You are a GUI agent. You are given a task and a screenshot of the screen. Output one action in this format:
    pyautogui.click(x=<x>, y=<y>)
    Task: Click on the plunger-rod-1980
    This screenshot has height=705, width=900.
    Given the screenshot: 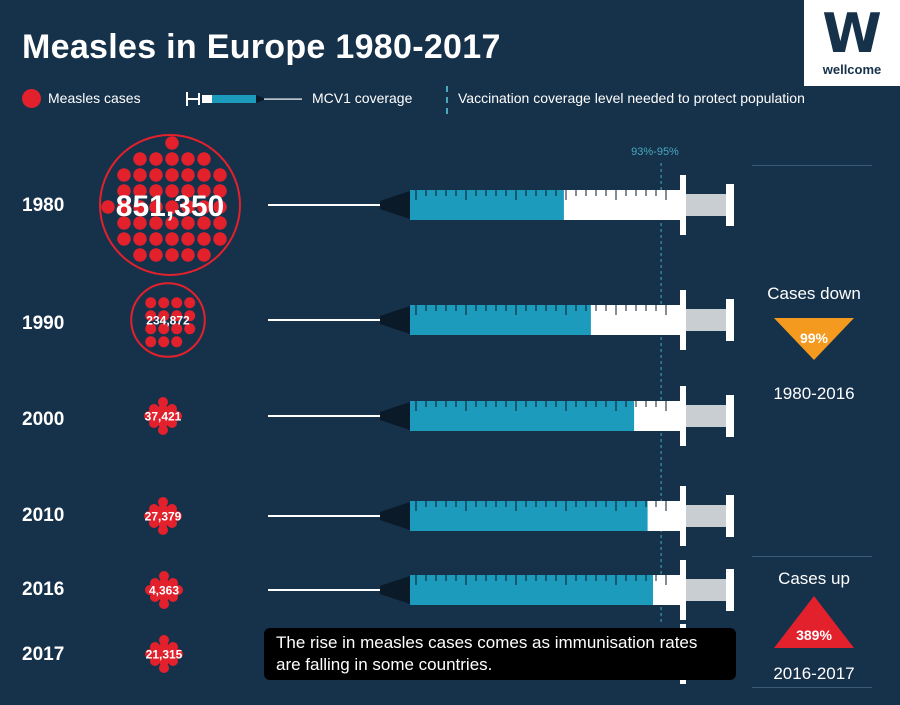 What is the action you would take?
    pyautogui.click(x=706, y=205)
    